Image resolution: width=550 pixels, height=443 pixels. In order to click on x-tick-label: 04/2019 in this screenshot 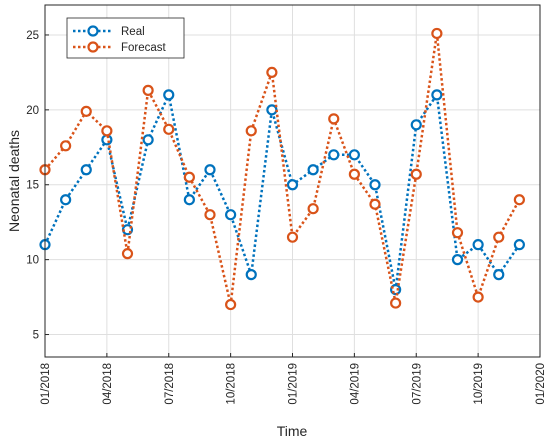, I will do `click(355, 384)`.